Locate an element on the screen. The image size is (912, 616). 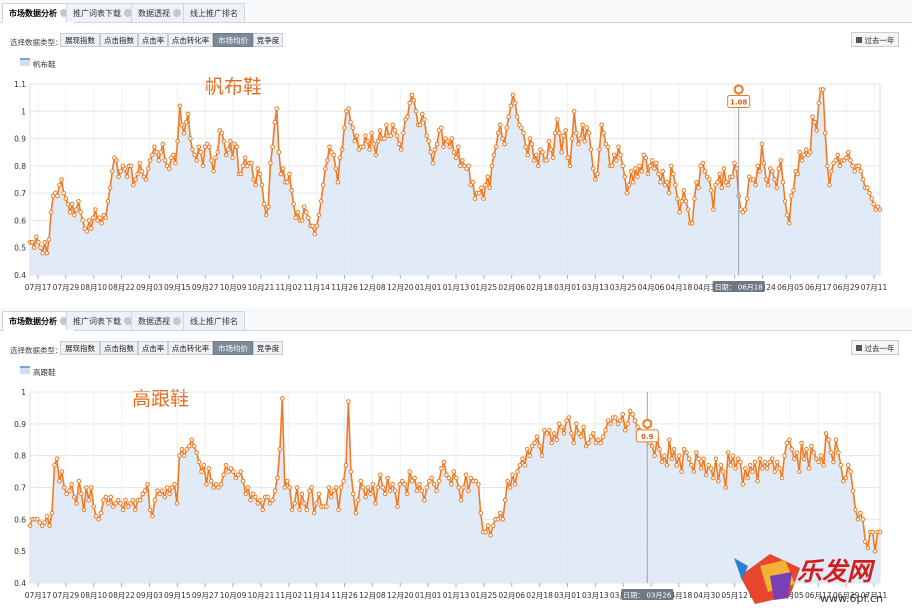
range-button: 过去一年 is located at coordinates (875, 39).